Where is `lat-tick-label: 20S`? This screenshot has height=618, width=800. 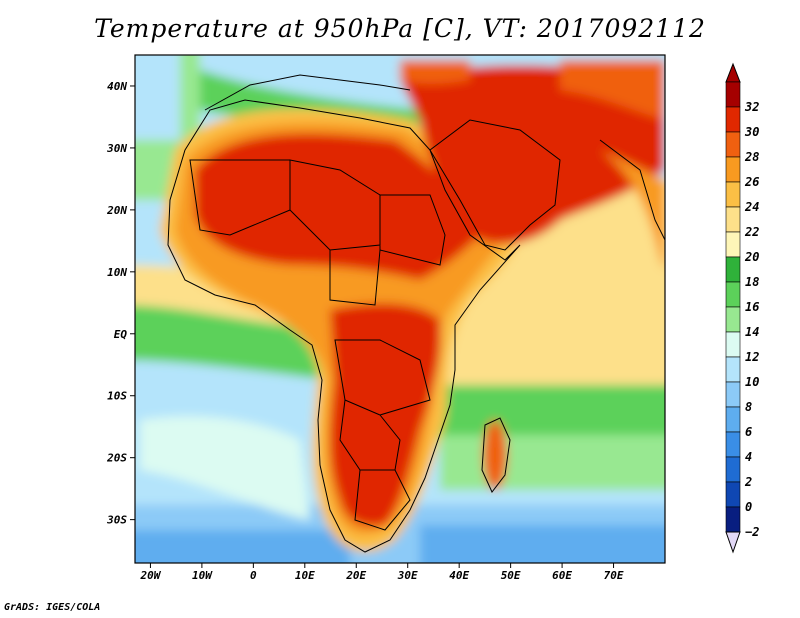
lat-tick-label: 20S is located at coordinates (116, 458).